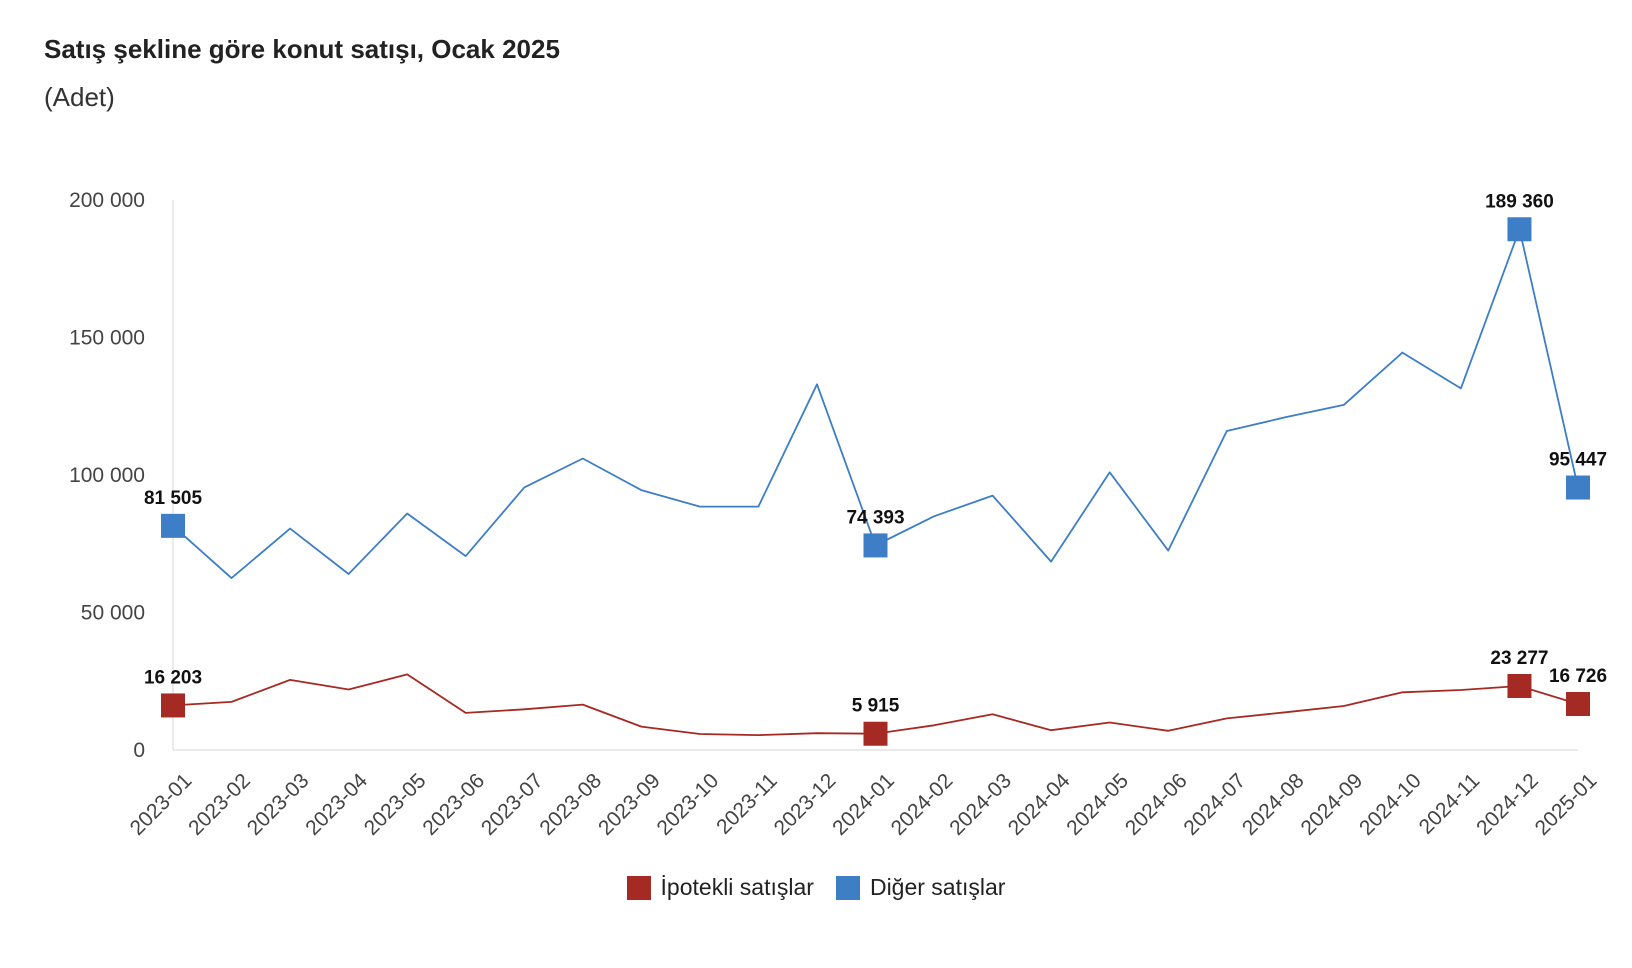  Describe the element at coordinates (512, 804) in the screenshot. I see `x-tick-label: 2023-07` at that location.